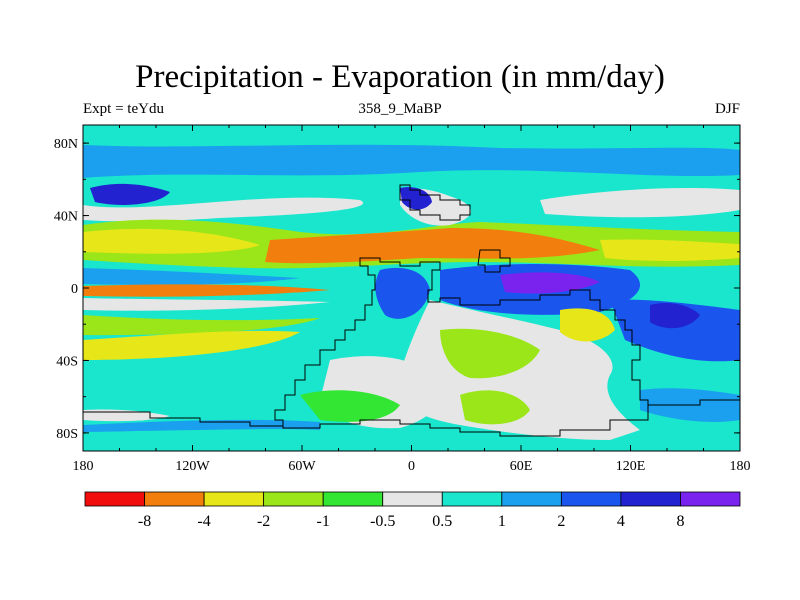  What do you see at coordinates (670, 250) in the screenshot?
I see `field-east-yellow` at bounding box center [670, 250].